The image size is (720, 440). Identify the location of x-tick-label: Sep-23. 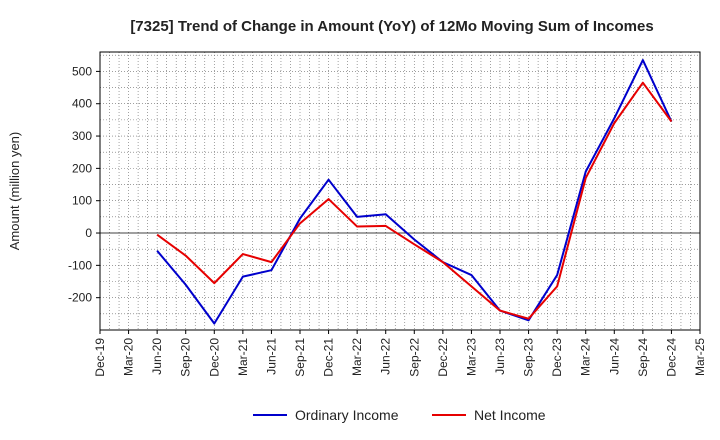
(529, 357).